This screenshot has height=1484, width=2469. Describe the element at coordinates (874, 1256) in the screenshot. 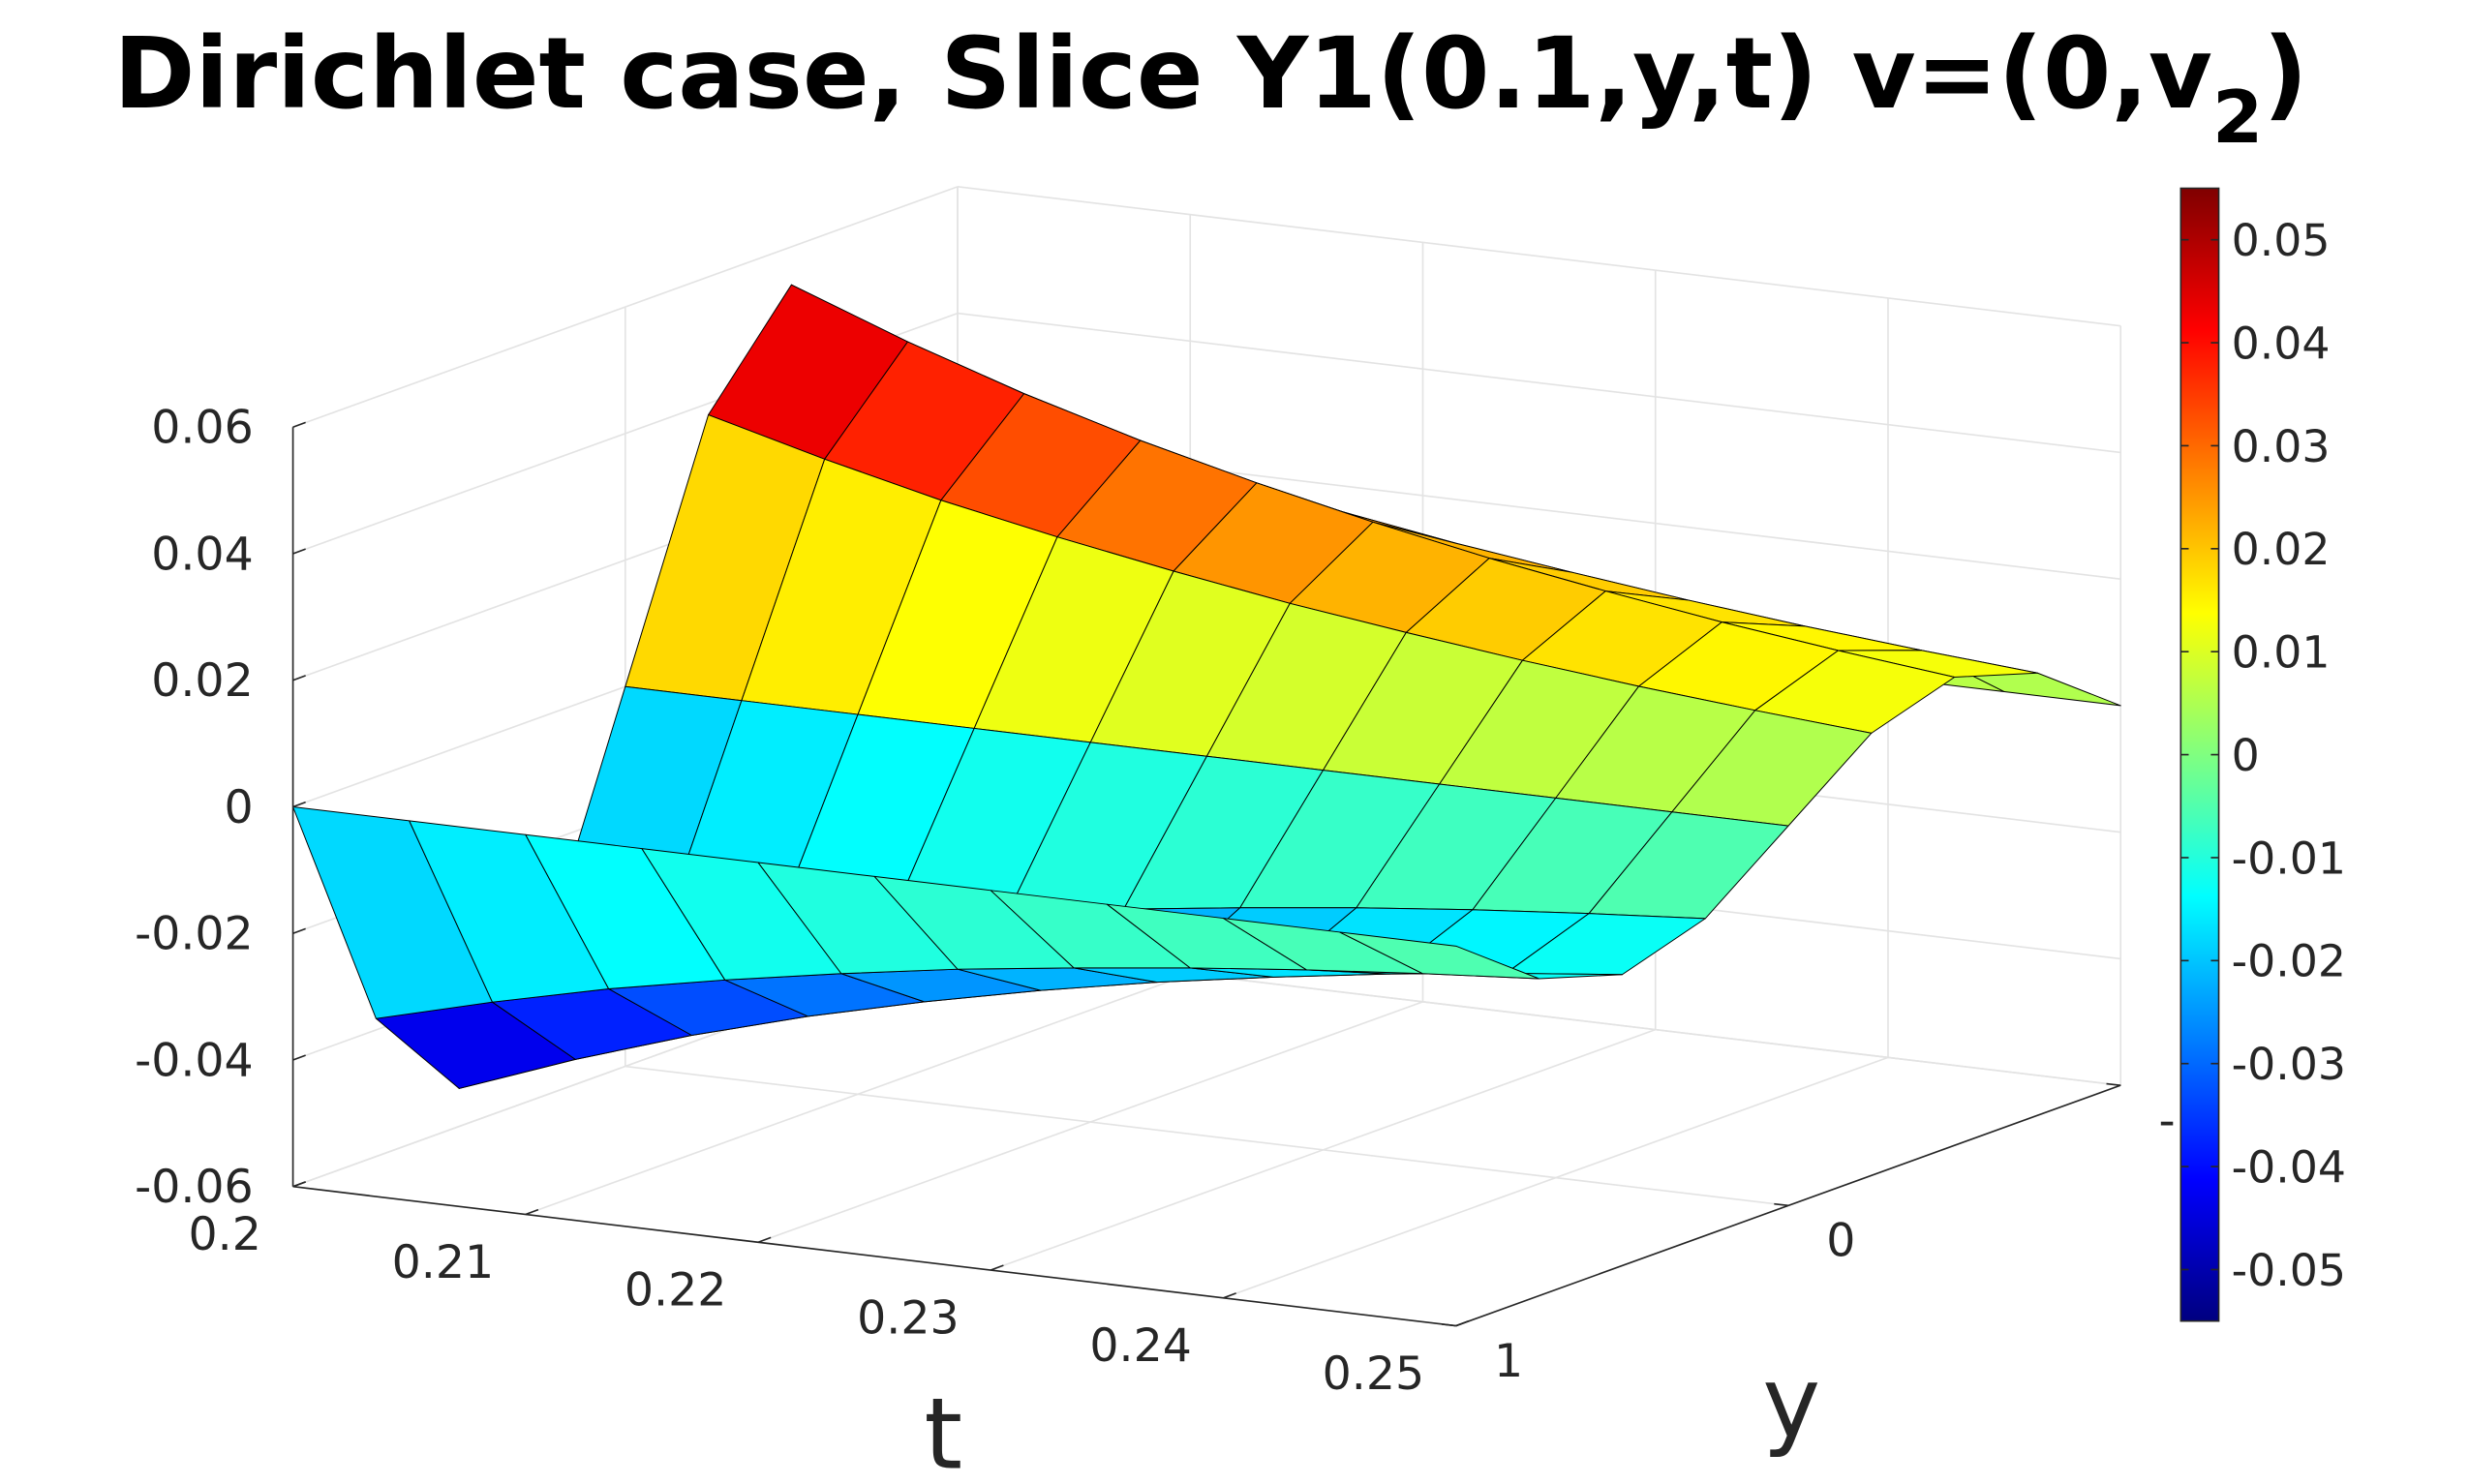

I see `x-axis` at that location.